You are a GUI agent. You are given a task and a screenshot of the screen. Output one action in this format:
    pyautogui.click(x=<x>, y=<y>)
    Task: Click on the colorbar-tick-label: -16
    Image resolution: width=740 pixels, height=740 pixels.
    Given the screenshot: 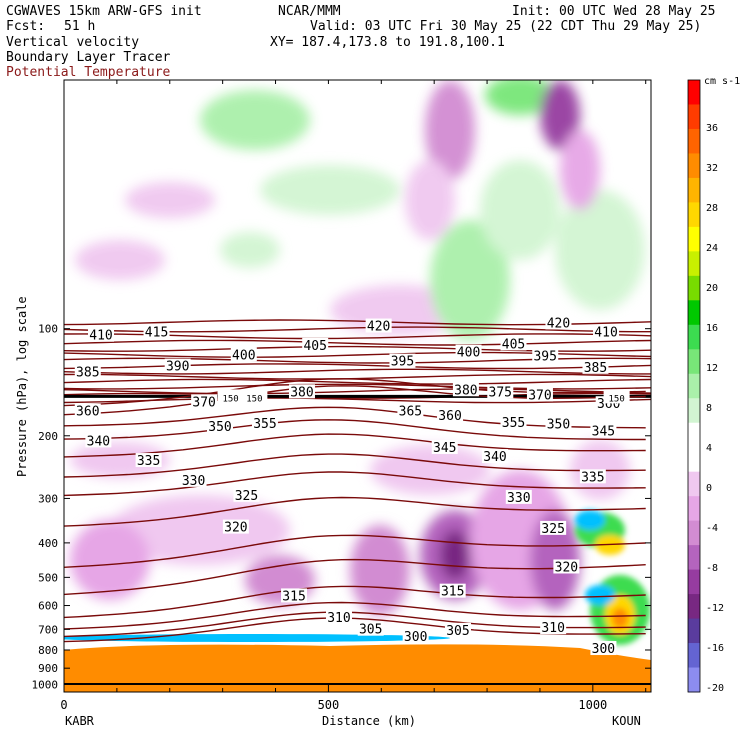 What is the action you would take?
    pyautogui.click(x=715, y=648)
    